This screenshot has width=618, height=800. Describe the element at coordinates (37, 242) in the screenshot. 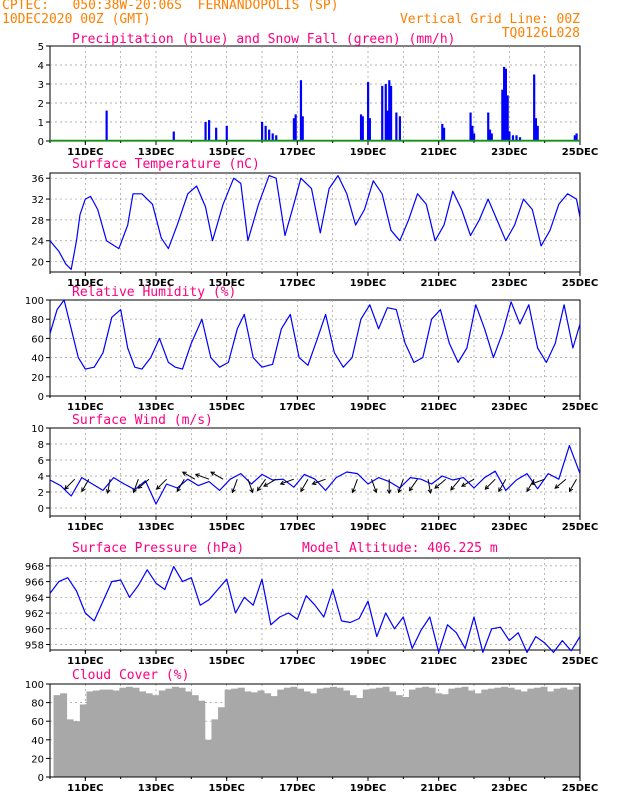

I see `y-tick-label: 24` at that location.